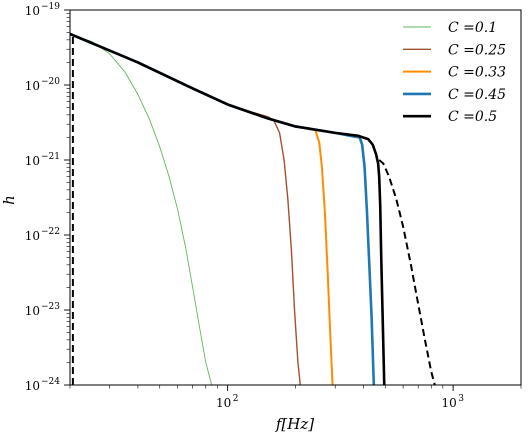 Image resolution: width=529 pixels, height=436 pixels. I want to click on legend-label-2: C =0.33, so click(477, 73).